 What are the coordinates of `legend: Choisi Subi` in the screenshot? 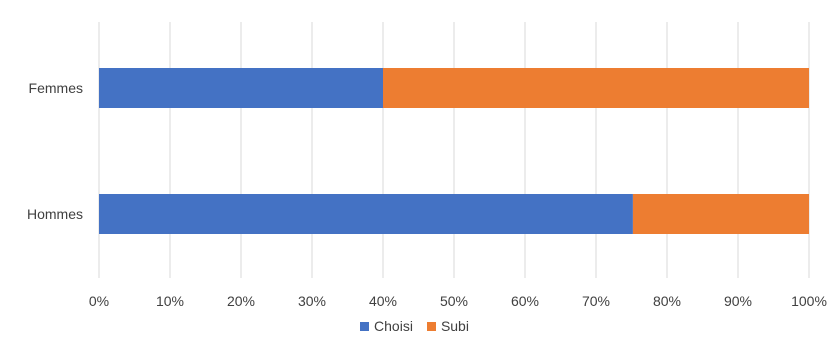 It's located at (414, 326).